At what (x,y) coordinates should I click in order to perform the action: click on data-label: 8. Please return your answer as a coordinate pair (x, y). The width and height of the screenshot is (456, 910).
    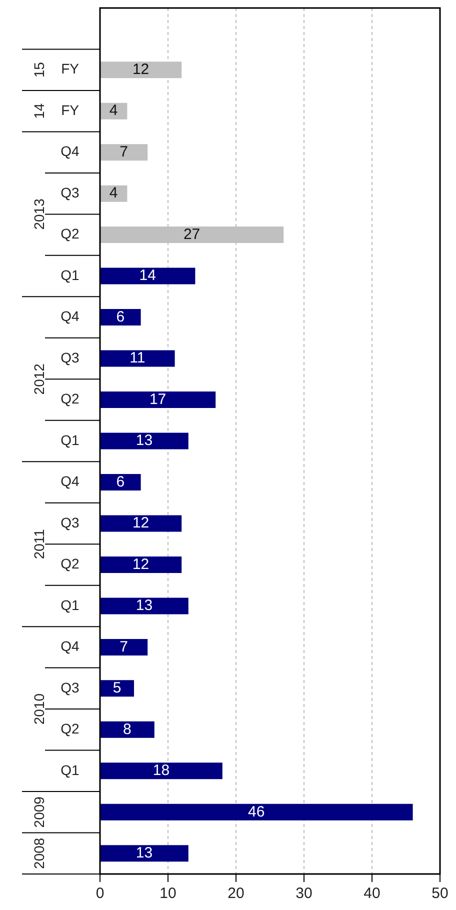
    Looking at the image, I should click on (127, 729).